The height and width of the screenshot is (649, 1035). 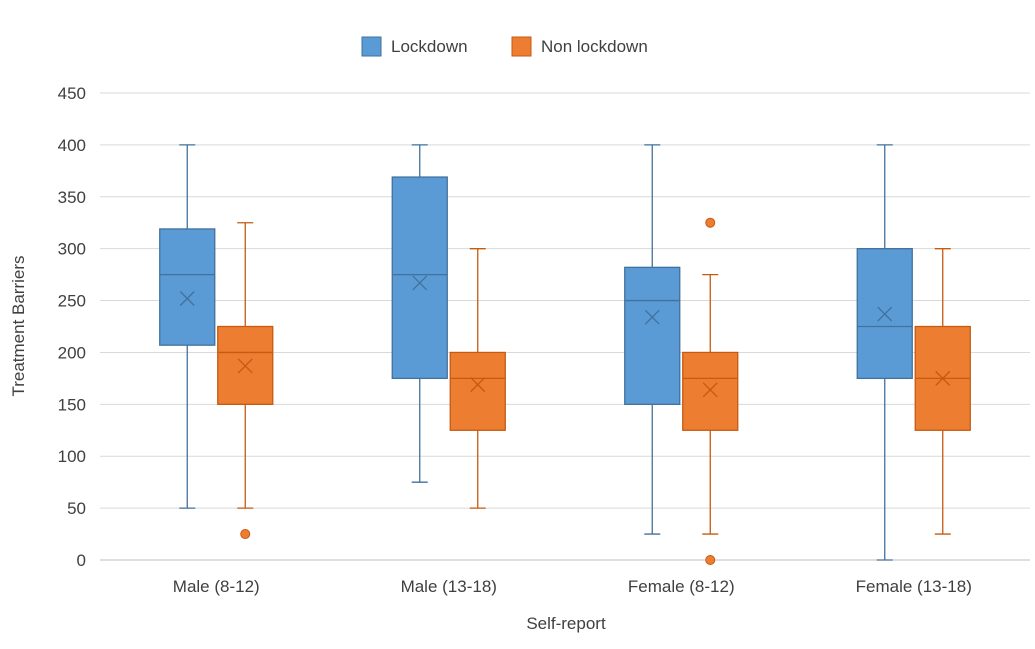 I want to click on y-axis-title: Treatment Barriers, so click(x=18, y=325).